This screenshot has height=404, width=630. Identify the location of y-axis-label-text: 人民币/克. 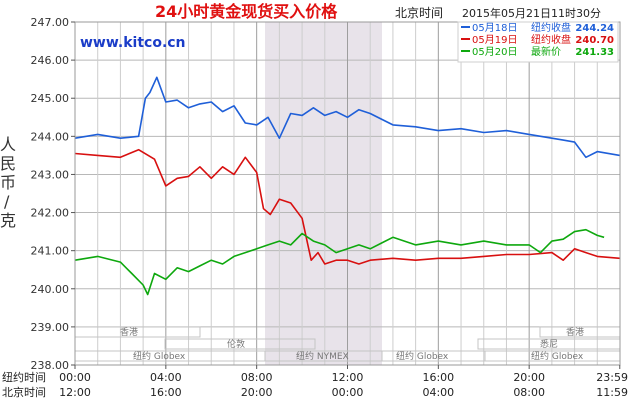
(8, 182).